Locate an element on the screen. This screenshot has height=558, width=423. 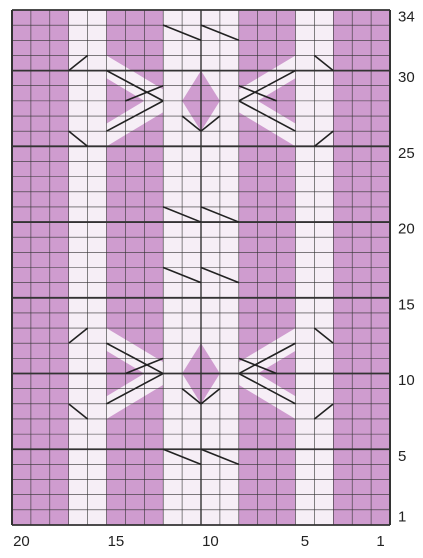
row-number: 10 is located at coordinates (406, 380).